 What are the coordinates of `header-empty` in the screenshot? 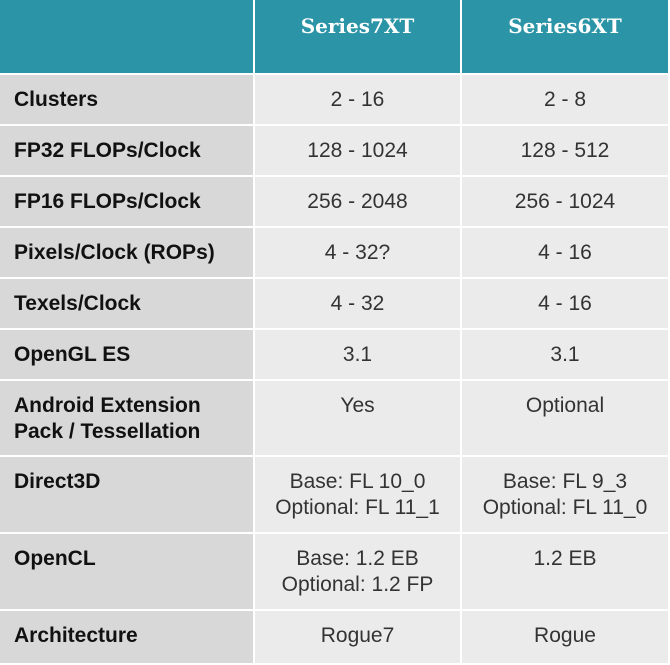 It's located at (127, 37).